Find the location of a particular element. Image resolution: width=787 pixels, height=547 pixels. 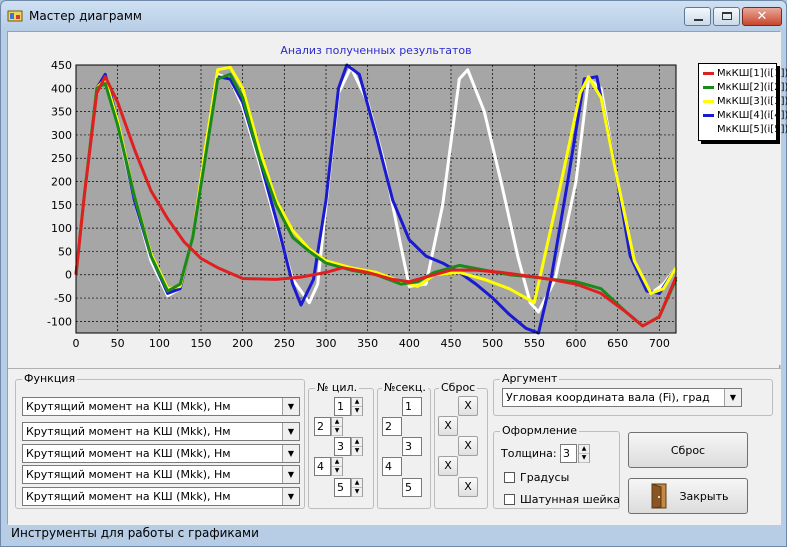

function-combo-5: Крутящий момент на КШ (Mkk), Нм ▼ is located at coordinates (161, 496).